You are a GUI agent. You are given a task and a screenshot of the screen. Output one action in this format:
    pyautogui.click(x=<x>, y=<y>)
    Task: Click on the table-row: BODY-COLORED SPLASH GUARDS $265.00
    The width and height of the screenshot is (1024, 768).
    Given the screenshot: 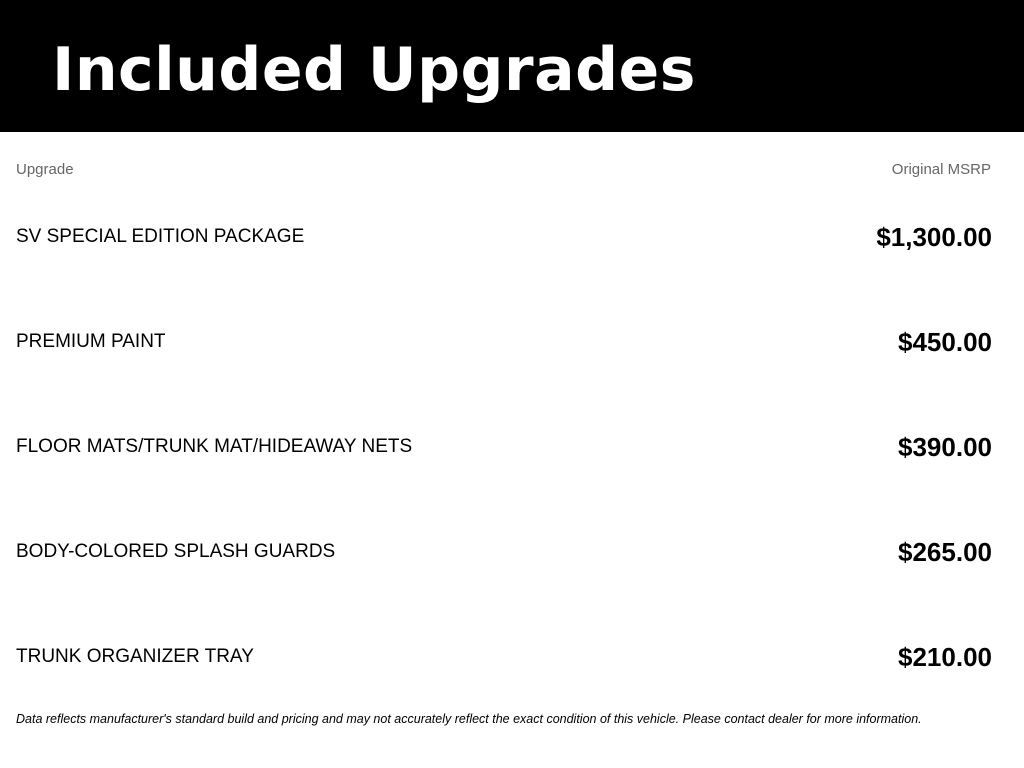 What is the action you would take?
    pyautogui.click(x=504, y=552)
    